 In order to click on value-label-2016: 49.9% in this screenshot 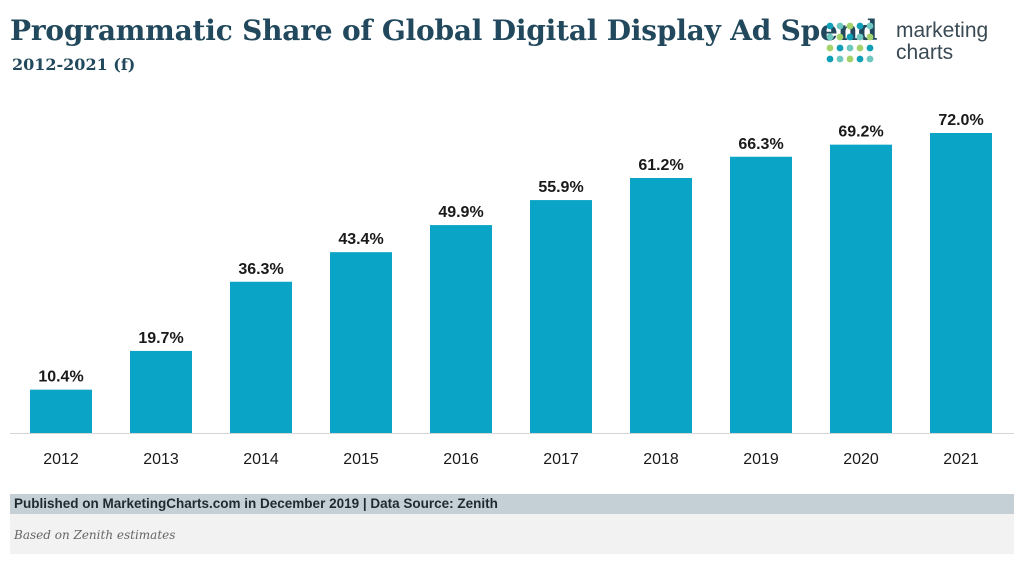, I will do `click(460, 212)`.